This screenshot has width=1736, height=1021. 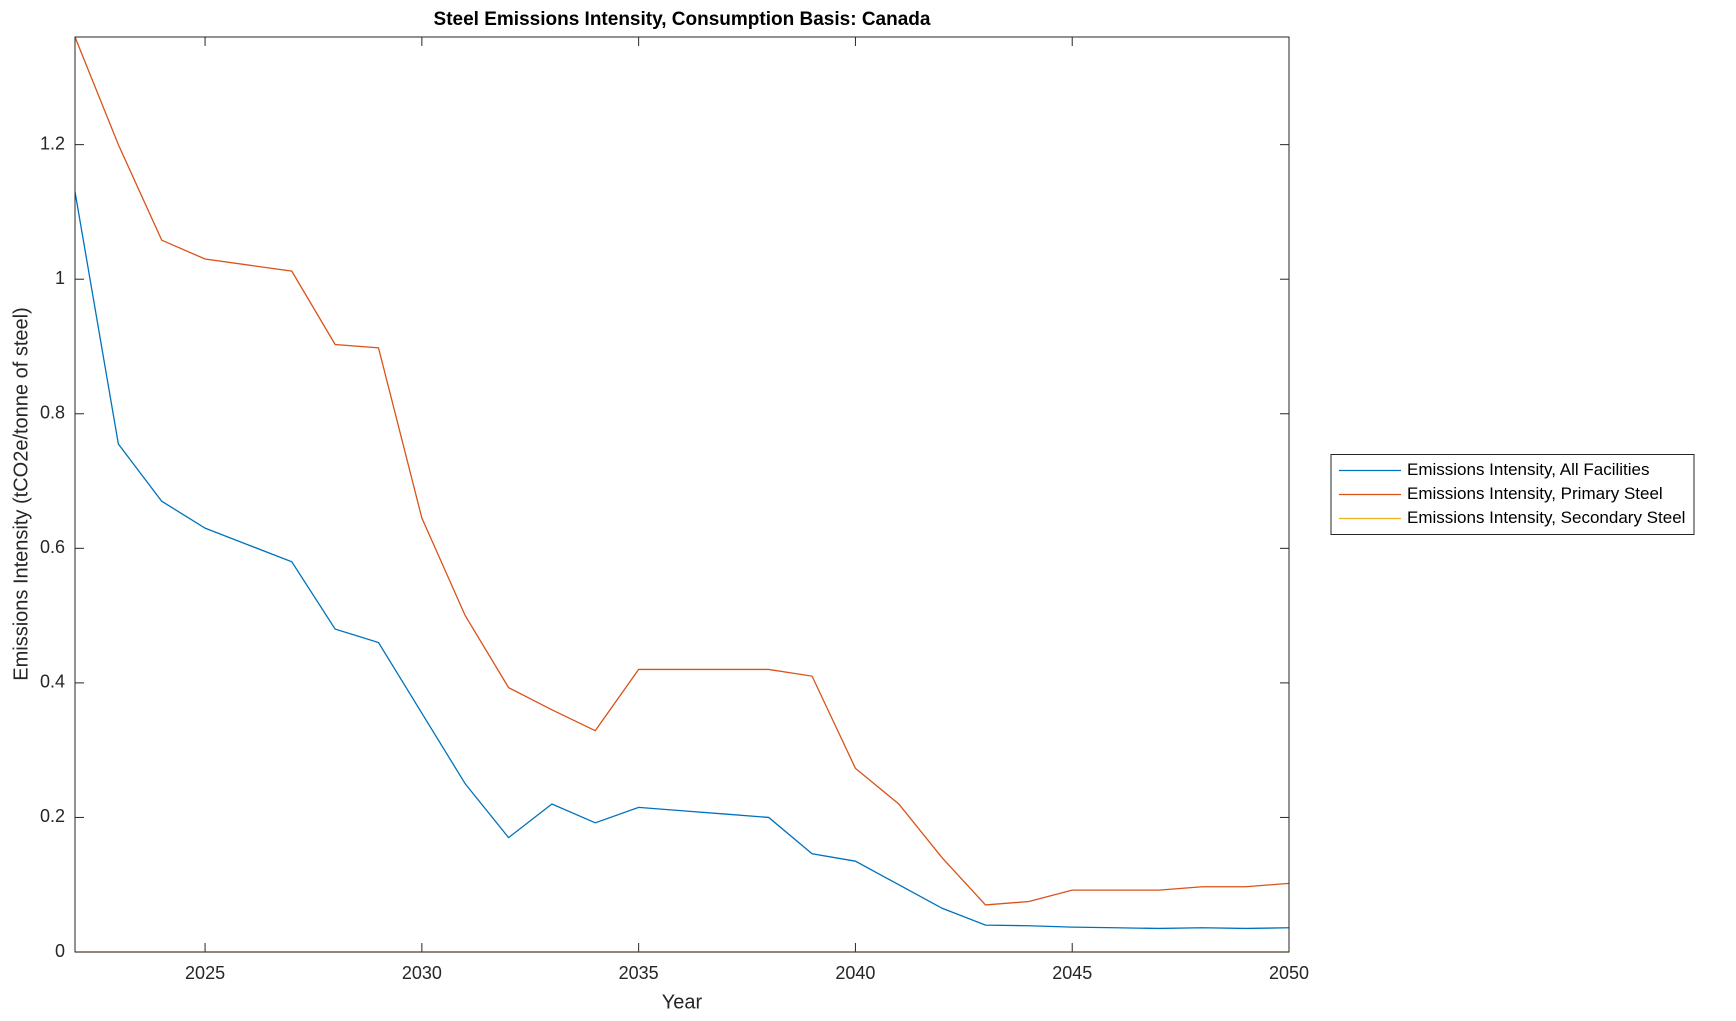 What do you see at coordinates (60, 278) in the screenshot?
I see `y-tick-label: 1` at bounding box center [60, 278].